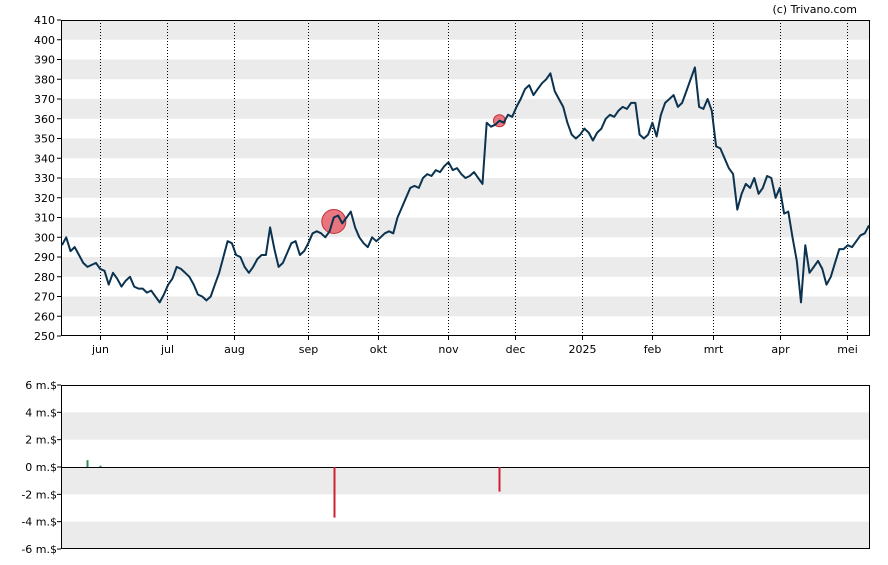 The image size is (888, 565). What do you see at coordinates (847, 349) in the screenshot?
I see `price-x-tick-label: mei` at bounding box center [847, 349].